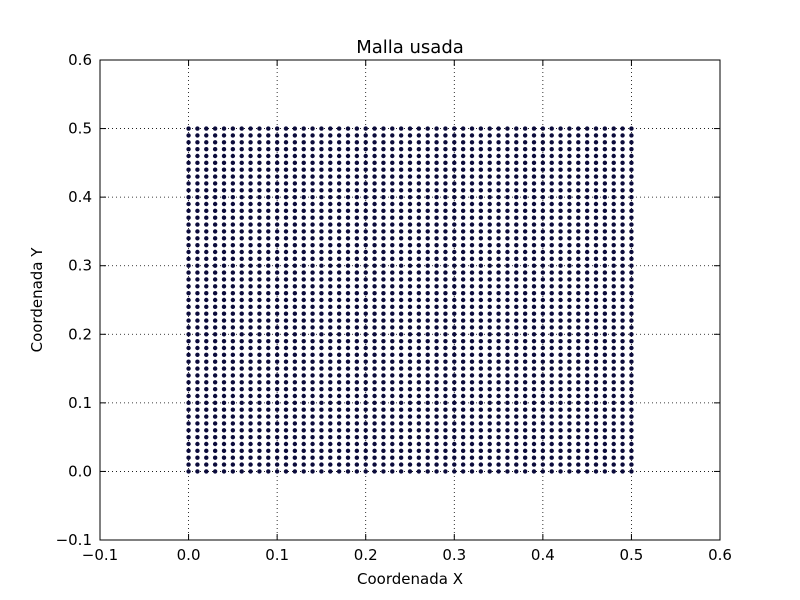  Describe the element at coordinates (410, 579) in the screenshot. I see `x-axis-label: Coordenada X` at that location.